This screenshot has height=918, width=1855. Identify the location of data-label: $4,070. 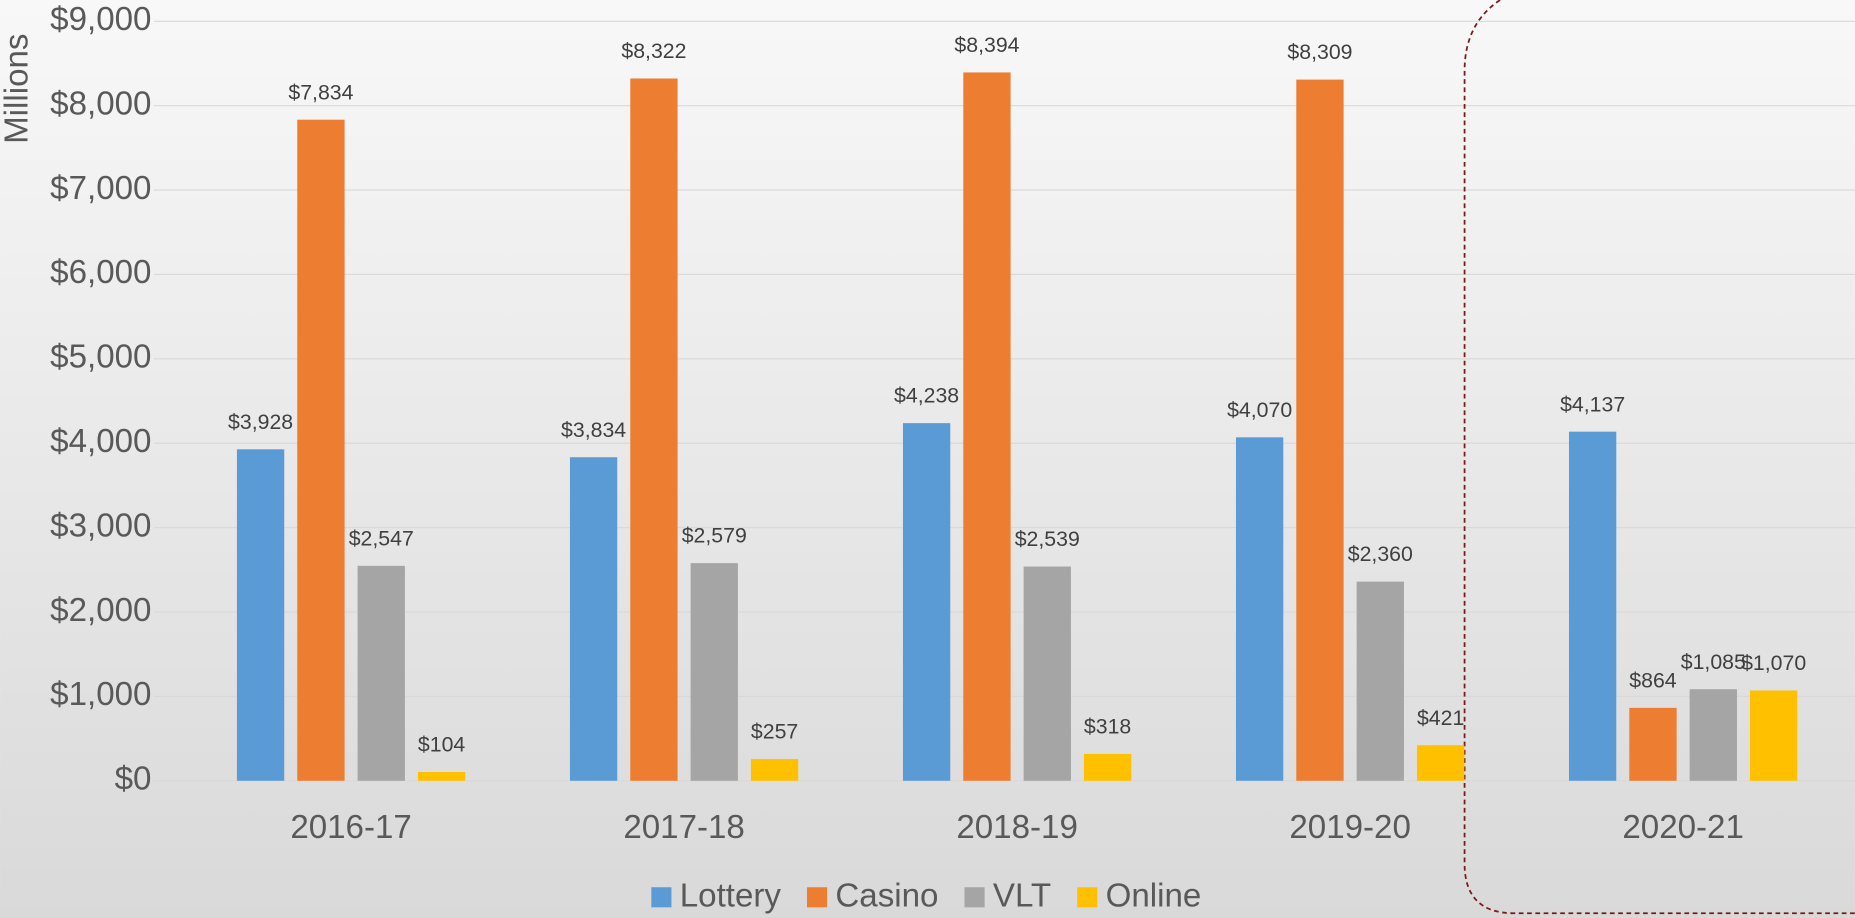
(1259, 410).